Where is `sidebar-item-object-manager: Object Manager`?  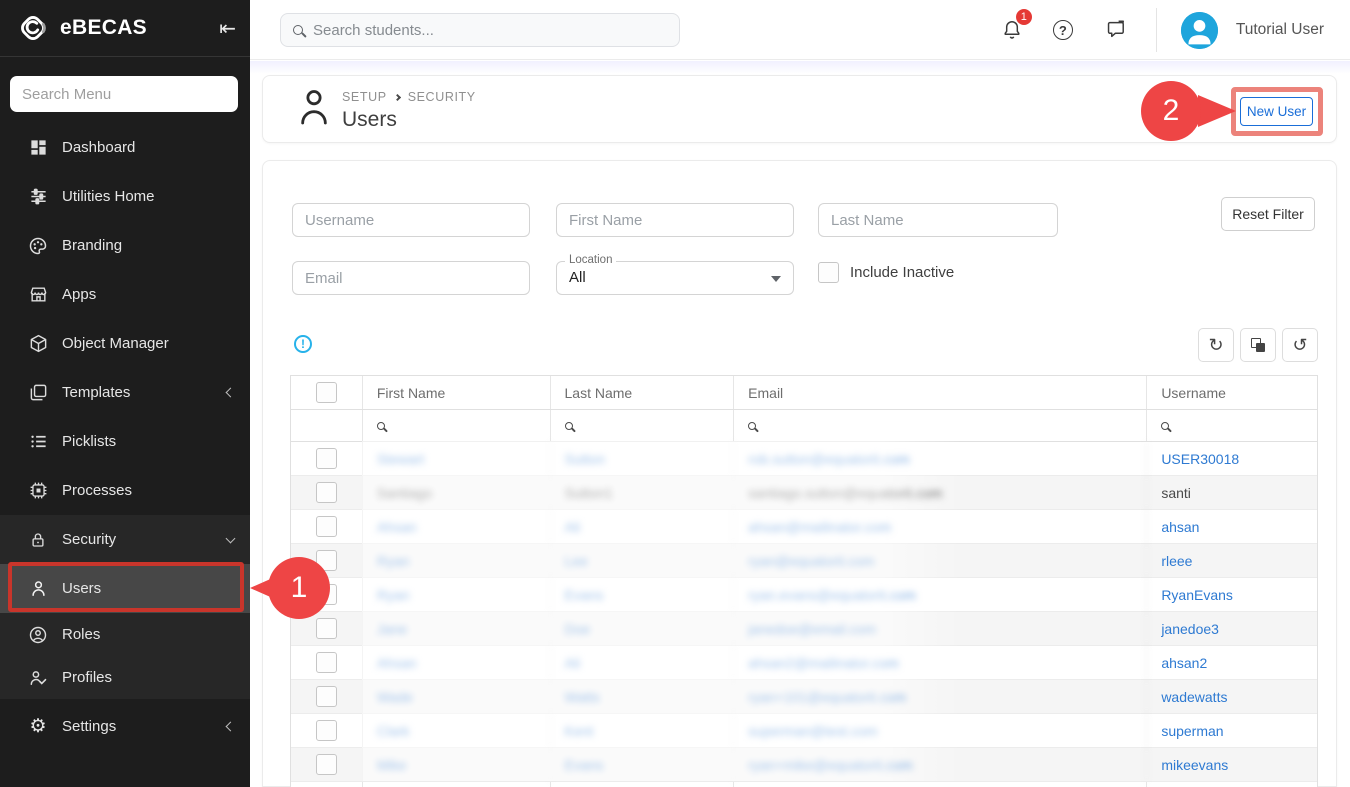
sidebar-item-object-manager: Object Manager is located at coordinates (125, 343).